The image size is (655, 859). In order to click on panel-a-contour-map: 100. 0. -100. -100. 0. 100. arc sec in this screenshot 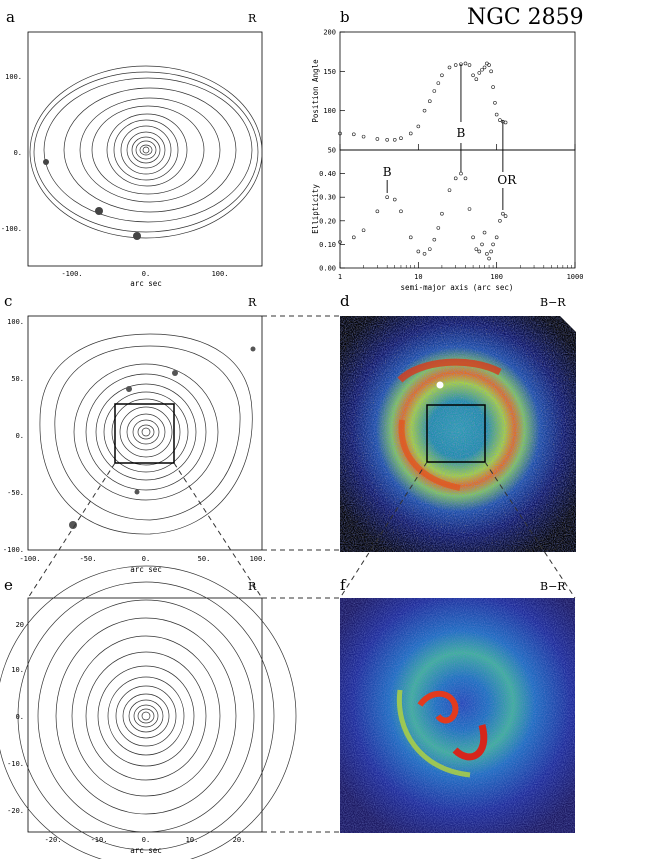, I will do `click(132, 159)`.